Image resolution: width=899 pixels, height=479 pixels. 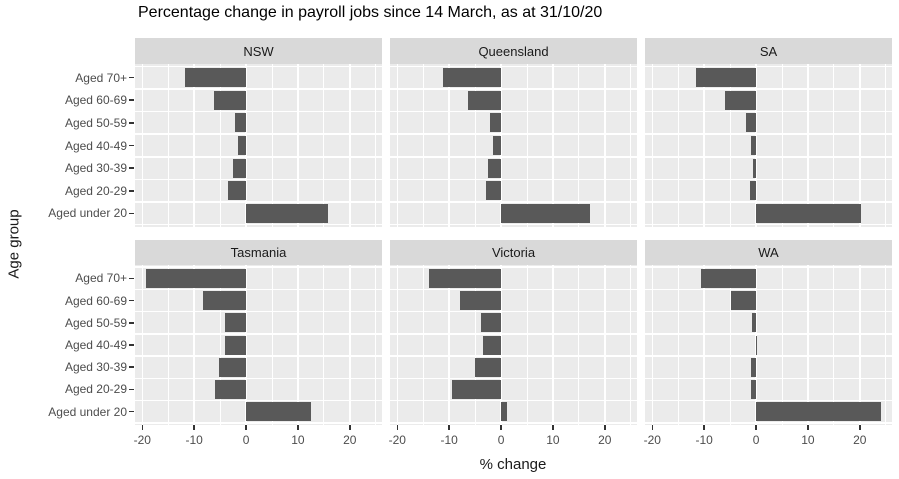 I want to click on facet-strip-label: SA, so click(x=768, y=51).